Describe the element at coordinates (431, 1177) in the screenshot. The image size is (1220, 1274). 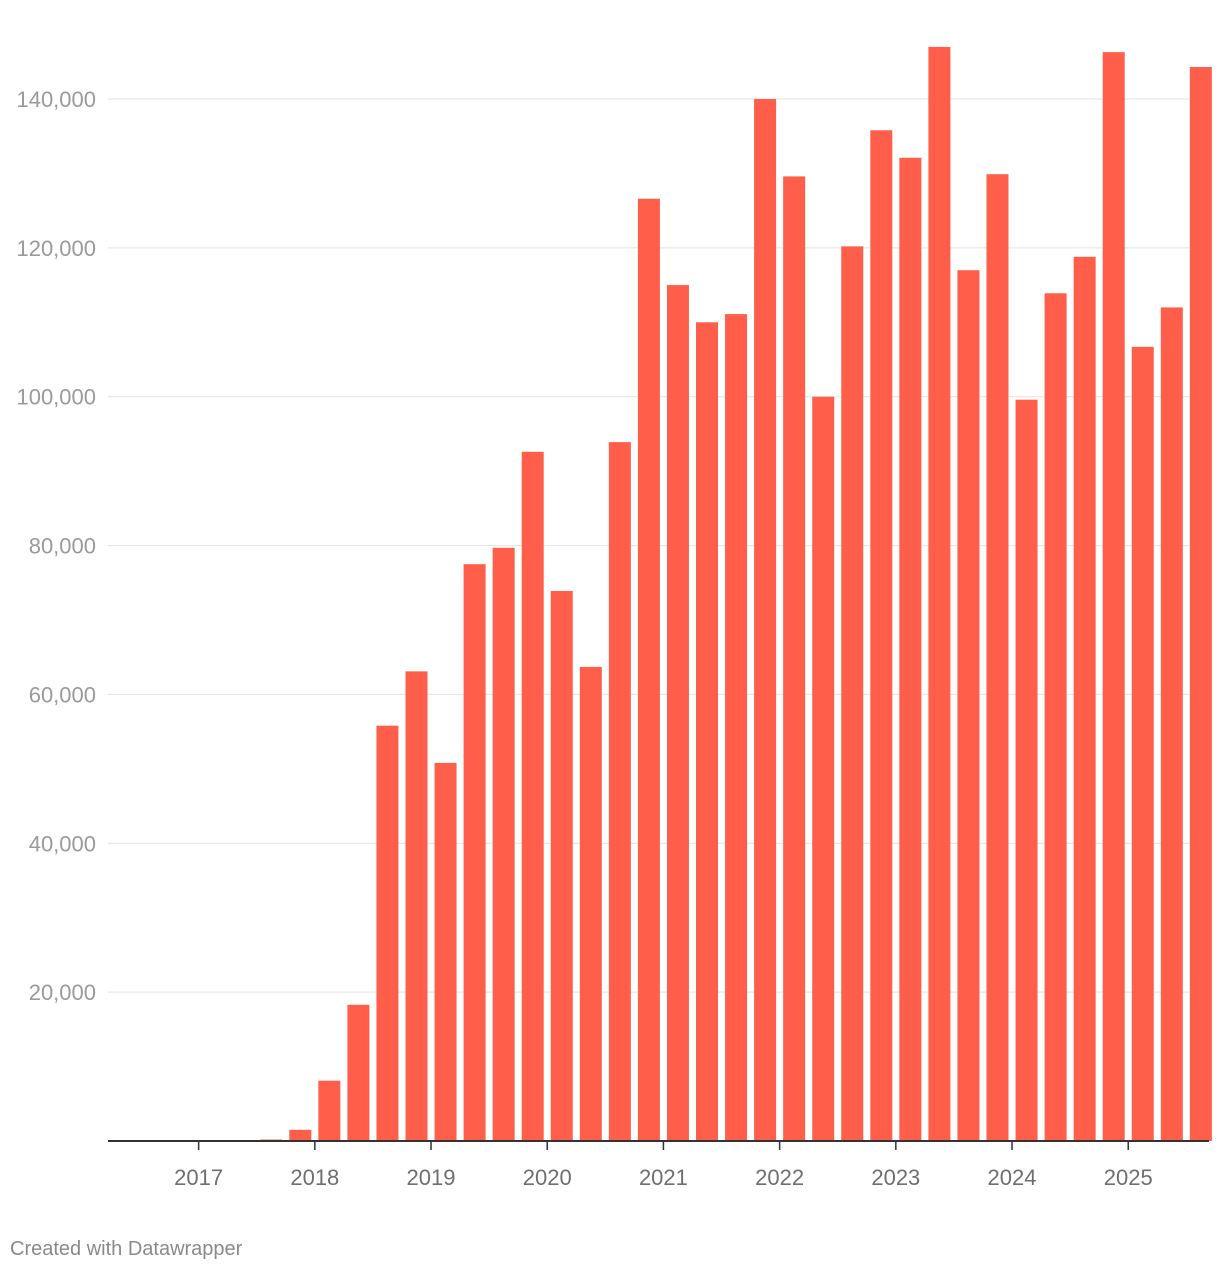
I see `x-tick-label: 2019` at that location.